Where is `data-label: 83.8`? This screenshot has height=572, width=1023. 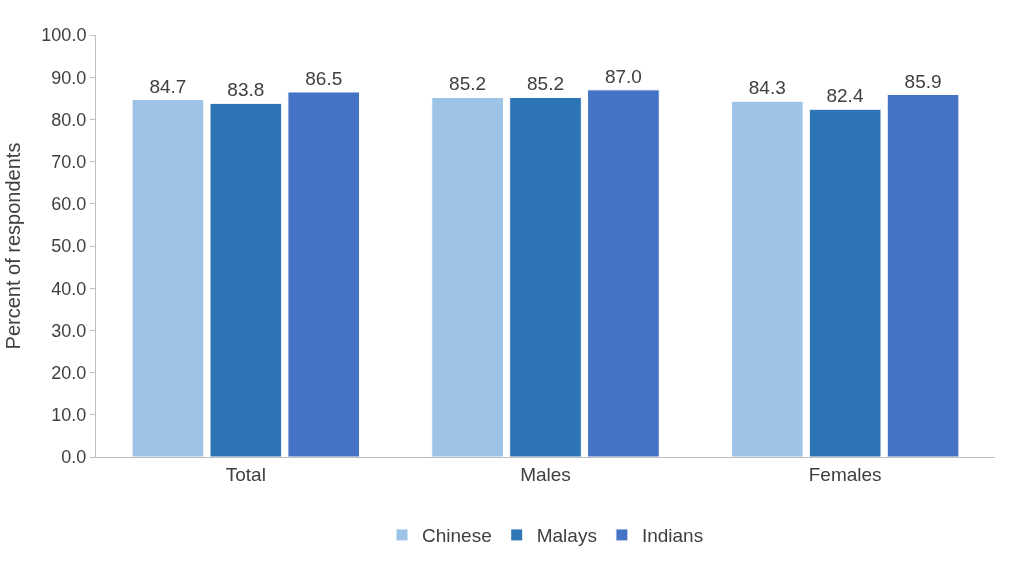 data-label: 83.8 is located at coordinates (246, 90).